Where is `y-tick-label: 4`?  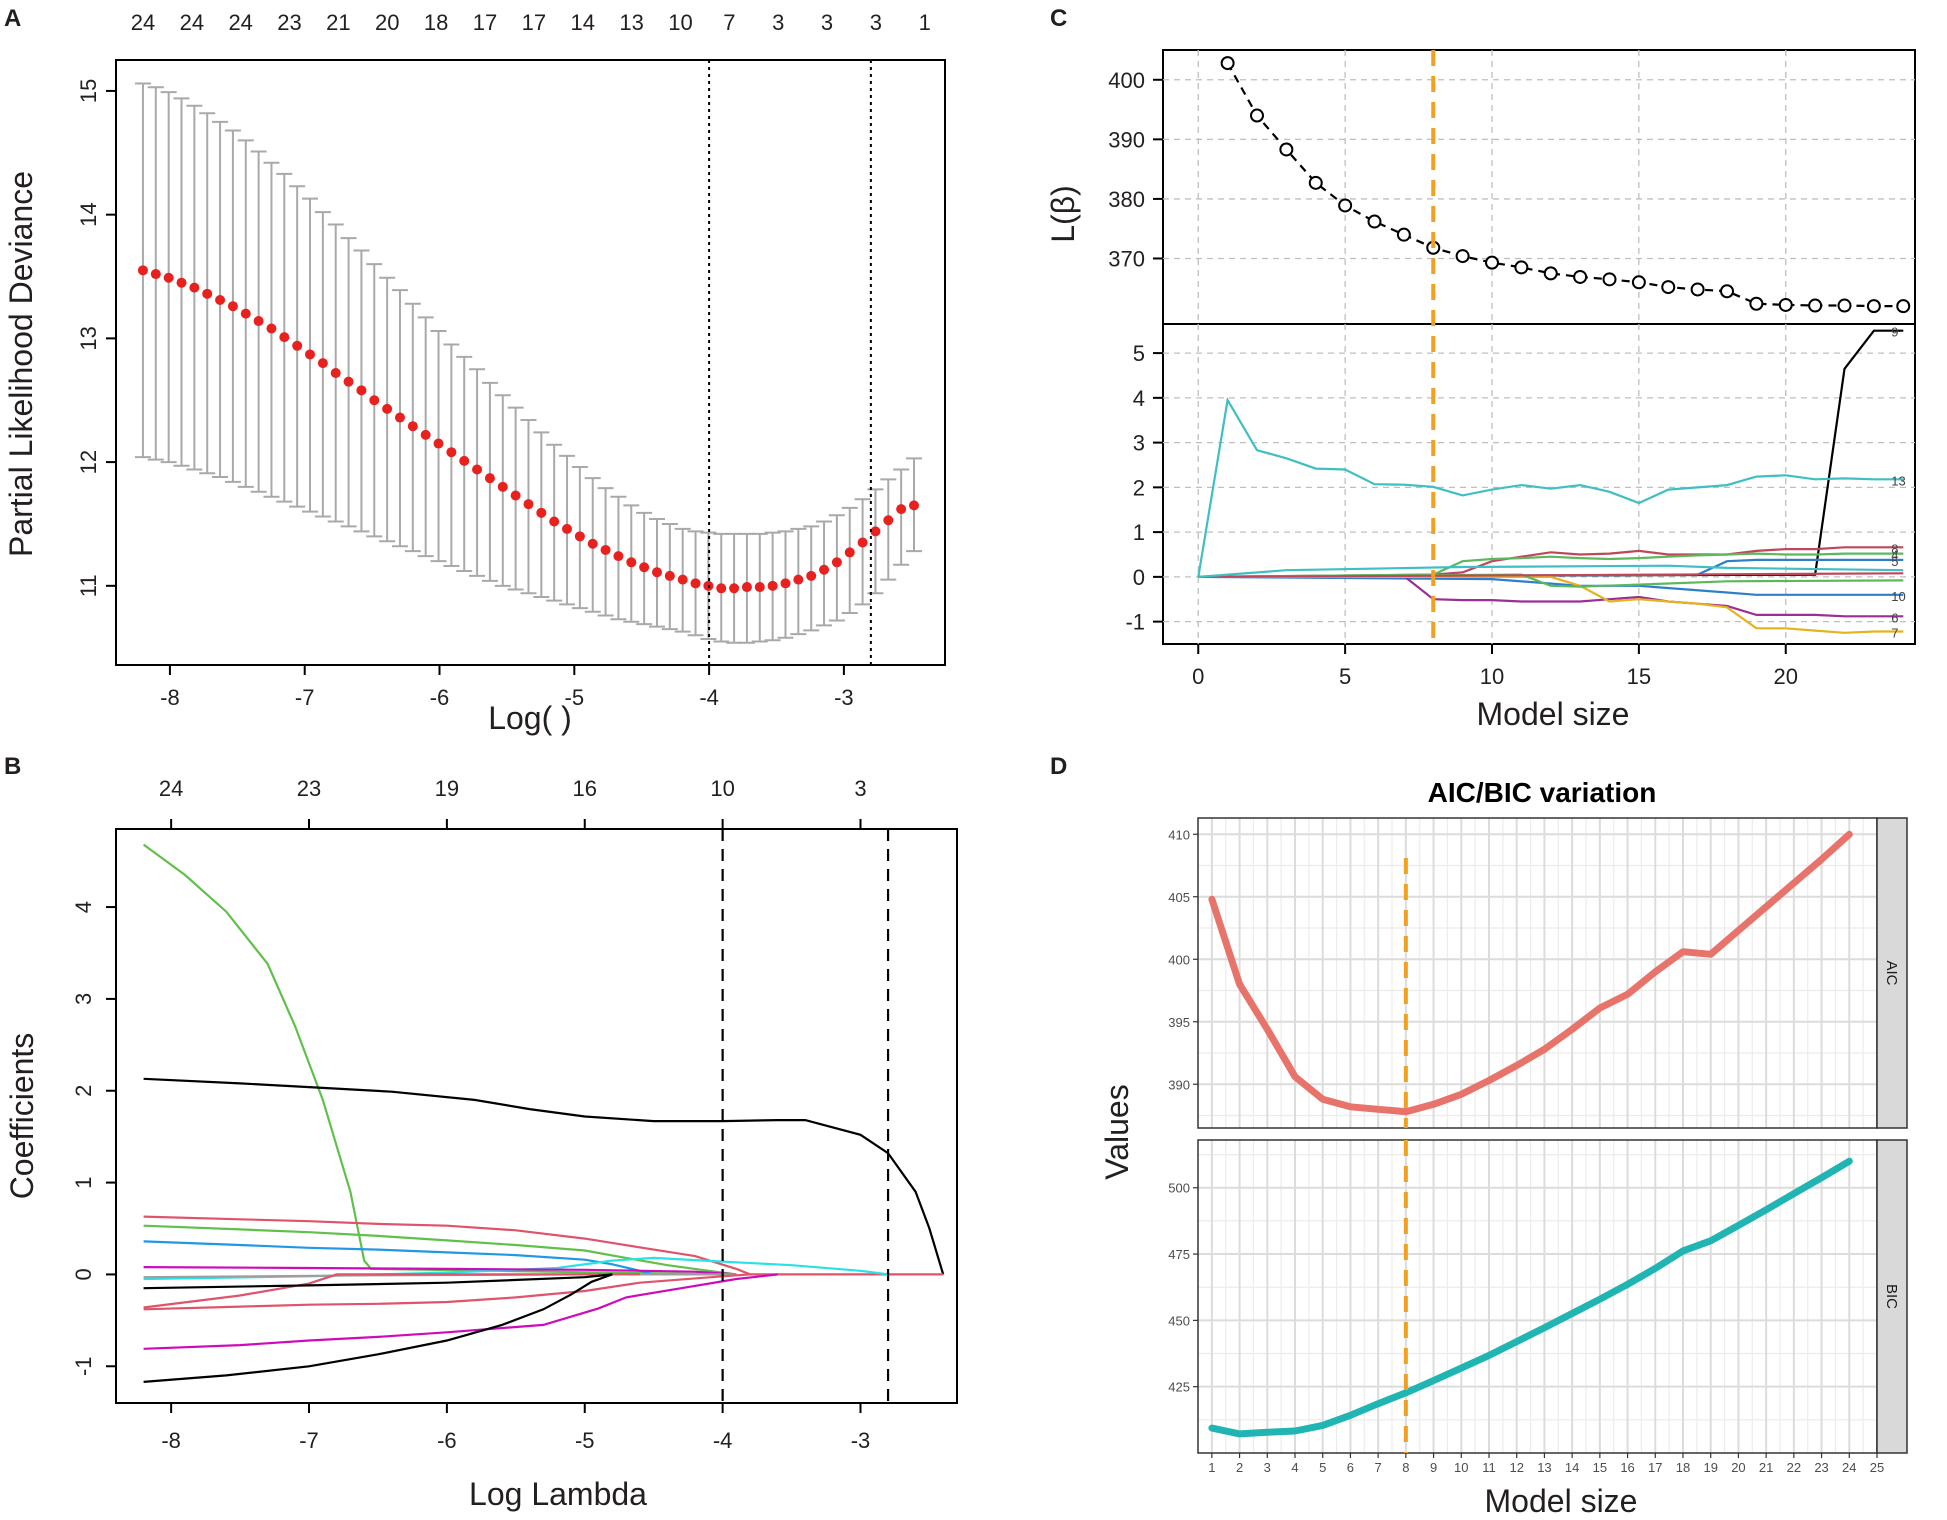
y-tick-label: 4 is located at coordinates (83, 907).